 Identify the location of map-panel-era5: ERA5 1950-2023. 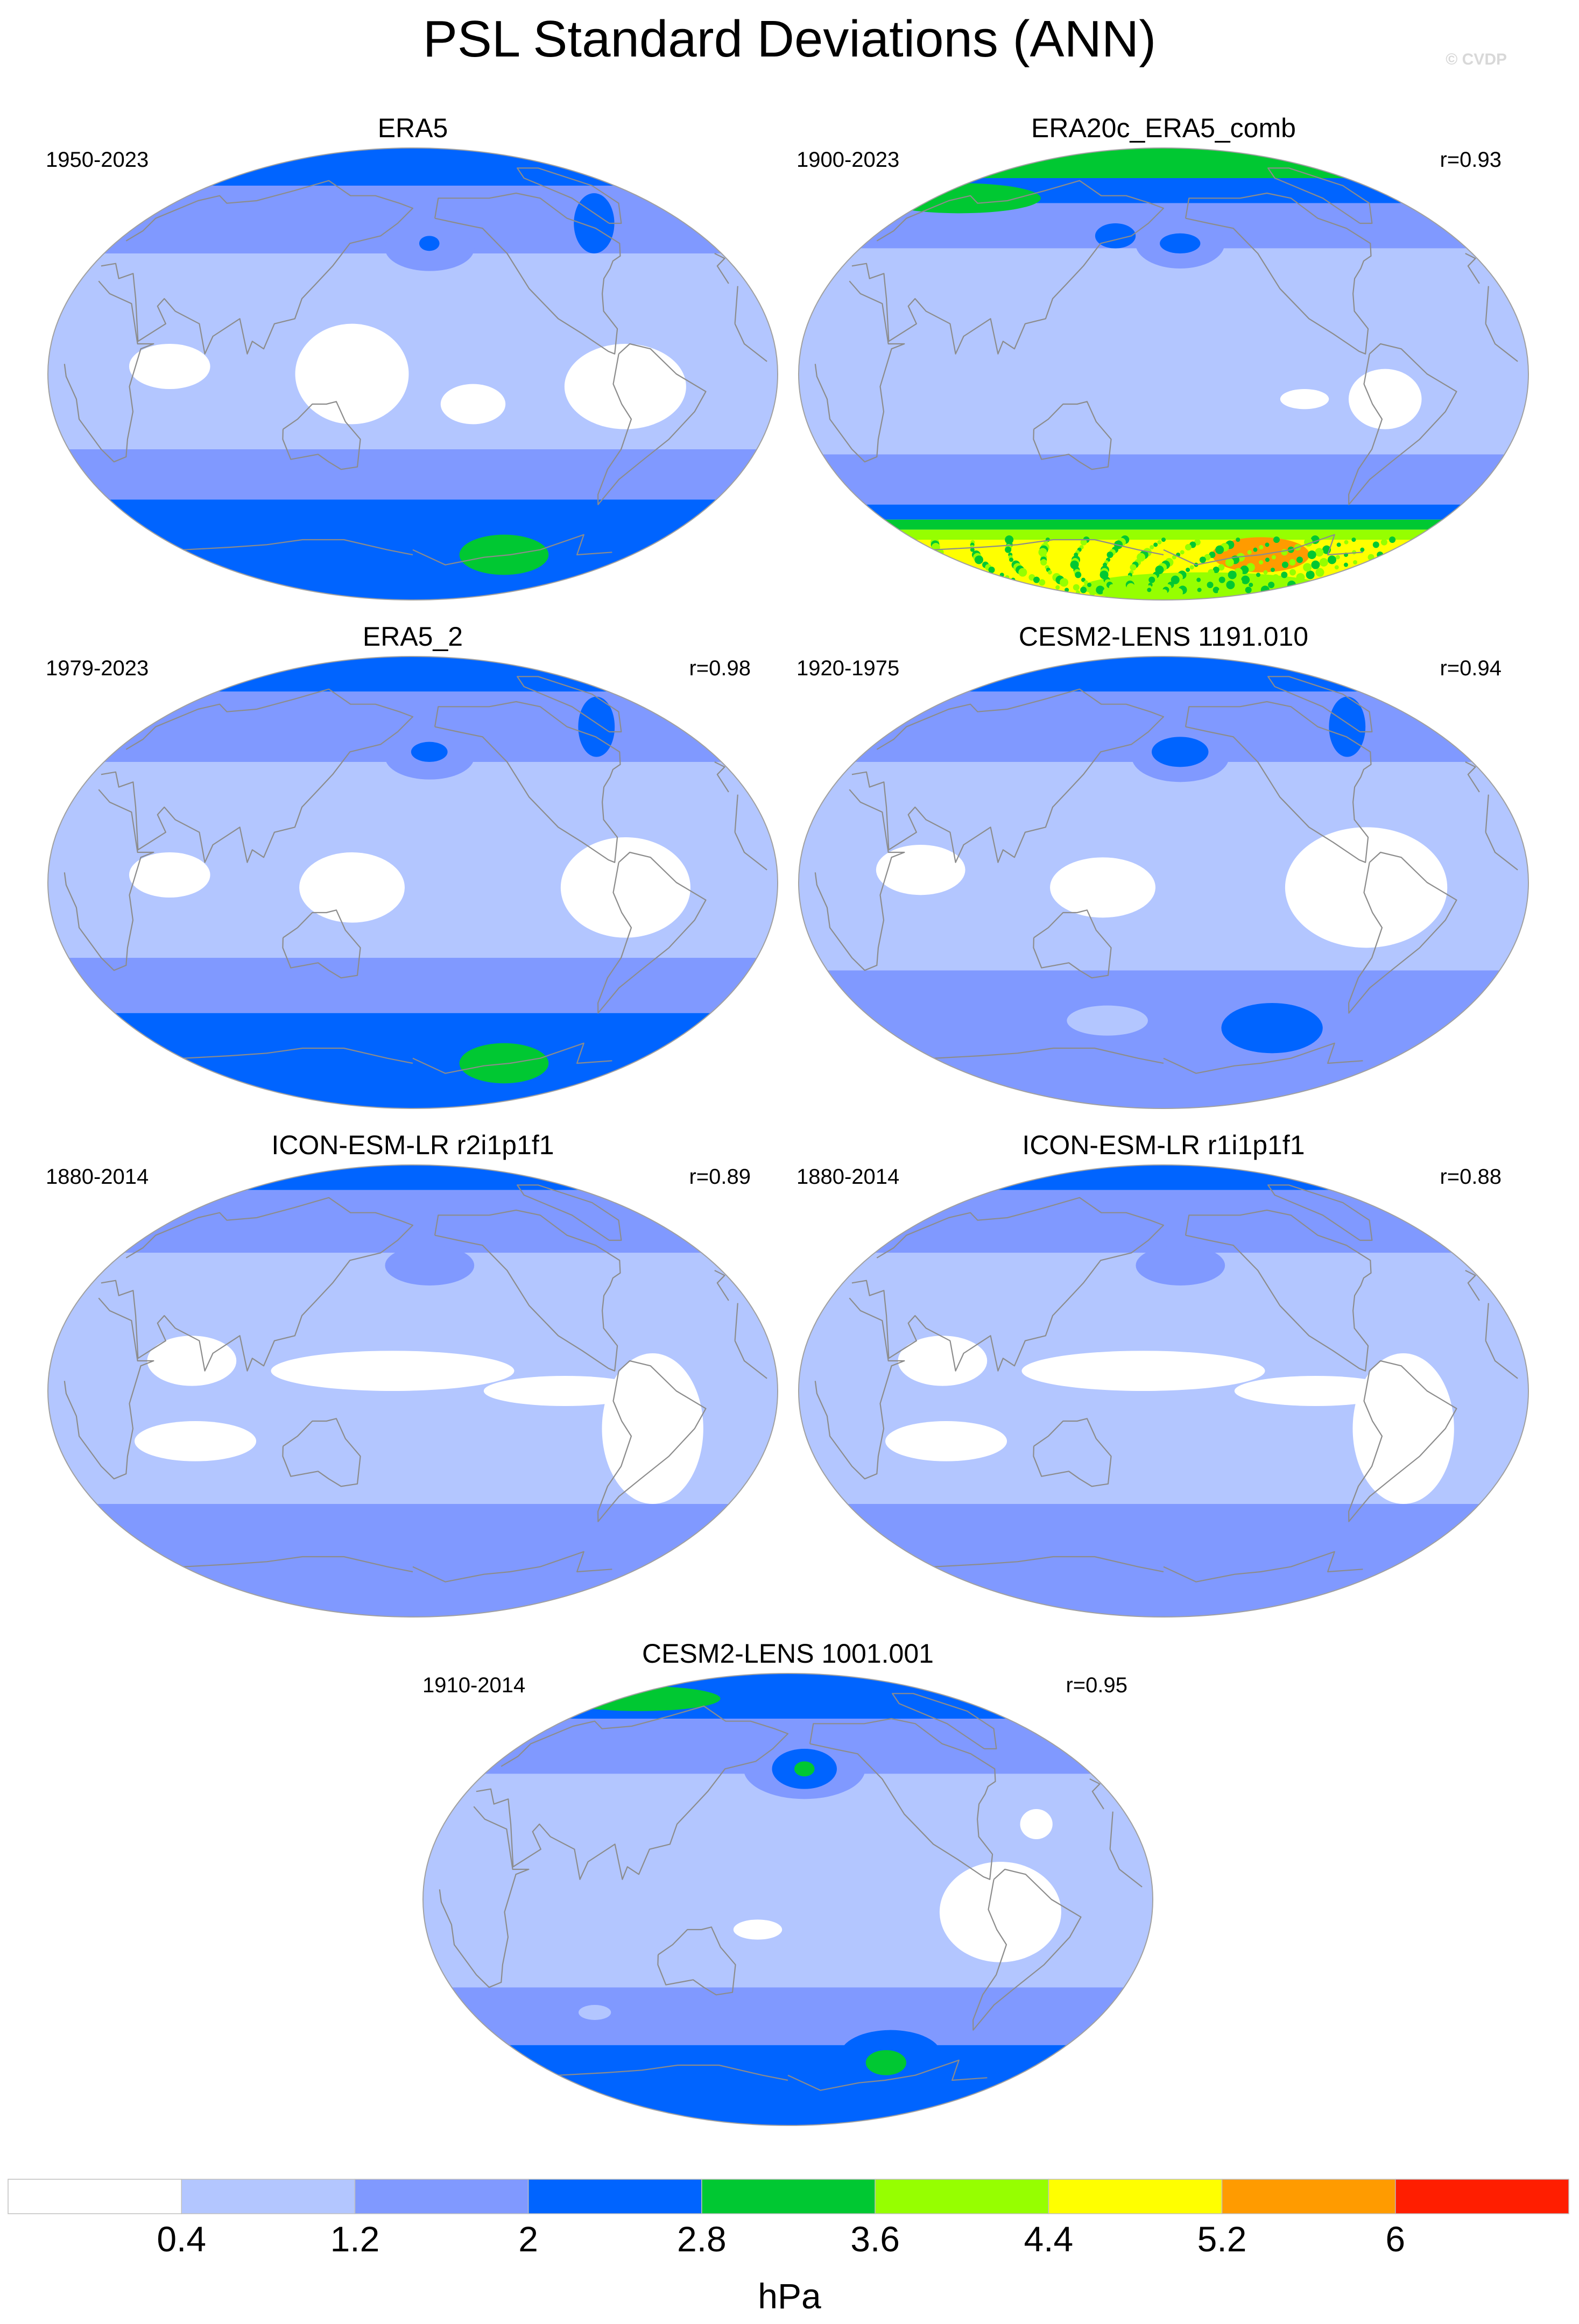
(412, 357).